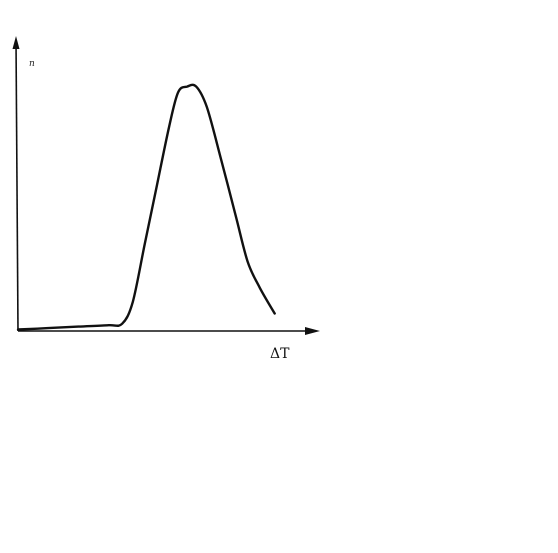 This screenshot has height=553, width=558. What do you see at coordinates (312, 331) in the screenshot?
I see `x-axis-arrow` at bounding box center [312, 331].